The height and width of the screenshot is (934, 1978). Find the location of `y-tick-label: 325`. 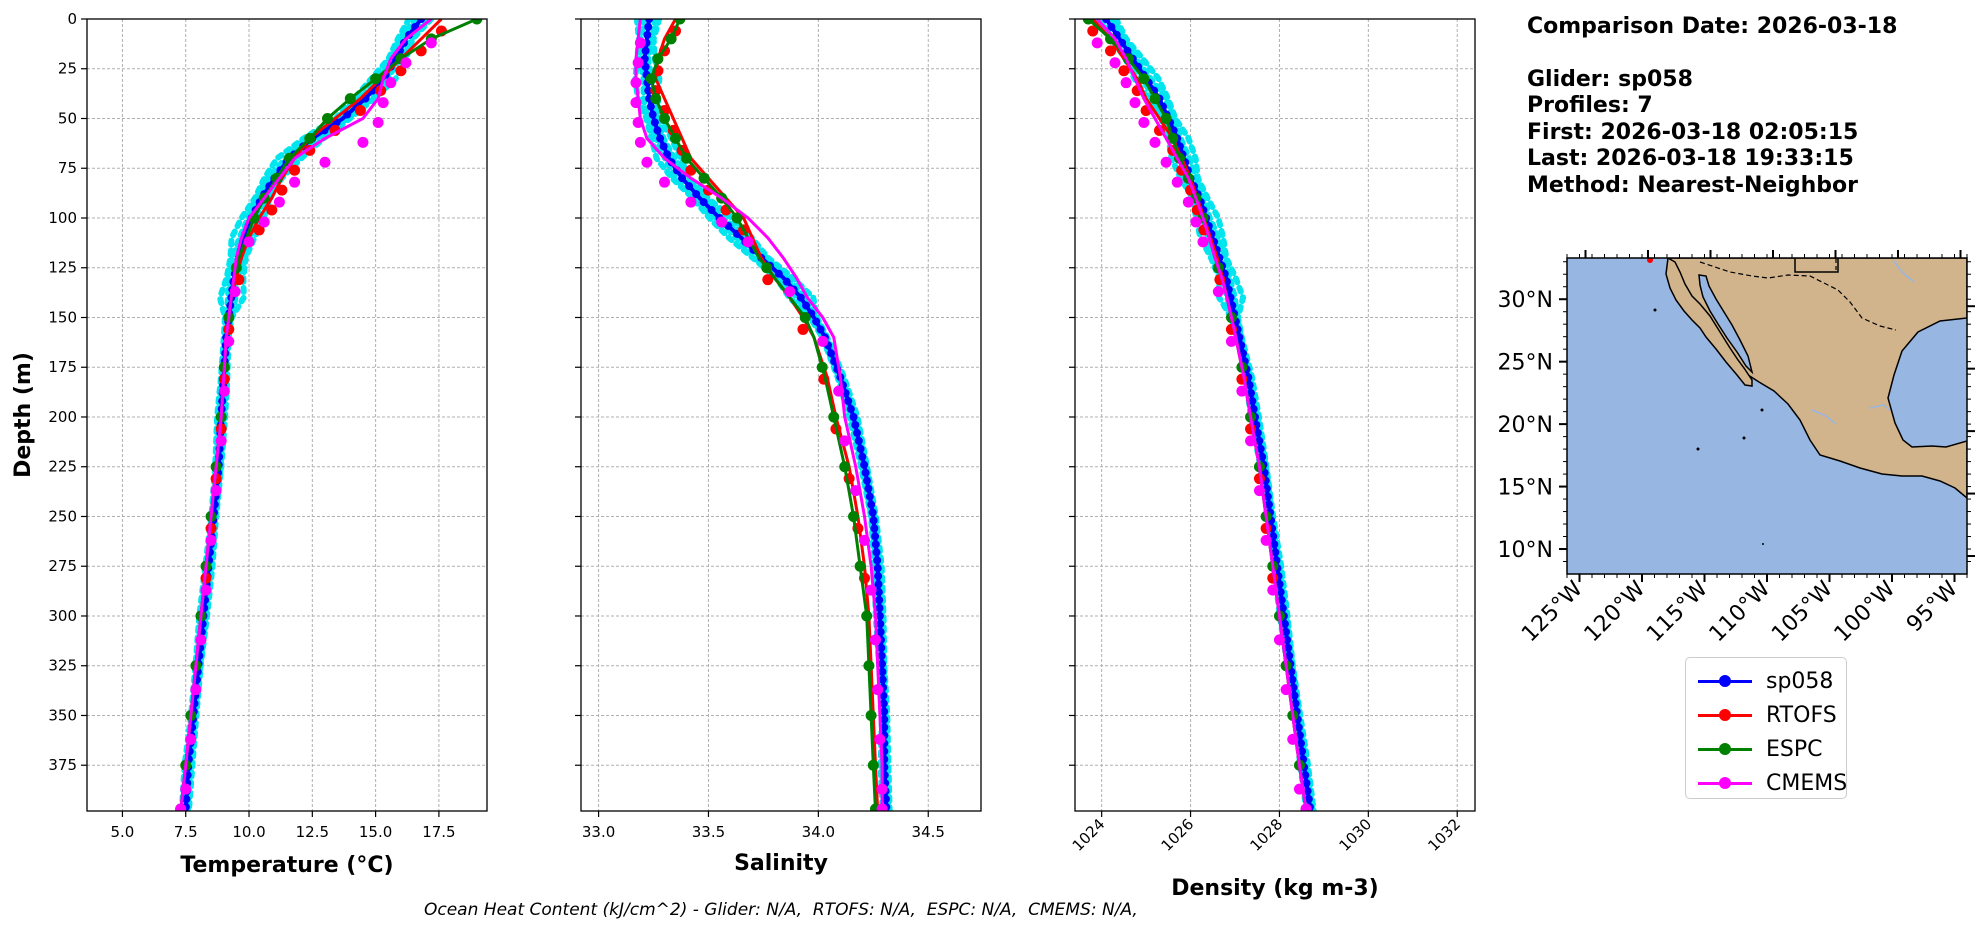

y-tick-label: 325 is located at coordinates (62, 666).